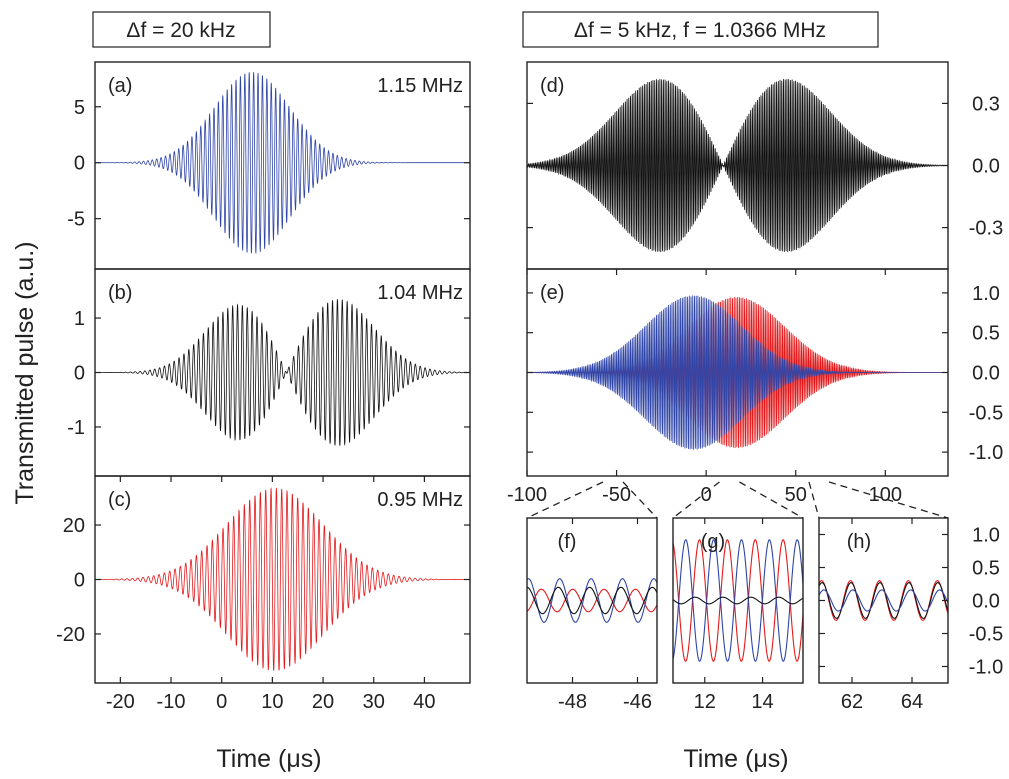 The image size is (1009, 779). What do you see at coordinates (737, 165) in the screenshot?
I see `series-d-black` at bounding box center [737, 165].